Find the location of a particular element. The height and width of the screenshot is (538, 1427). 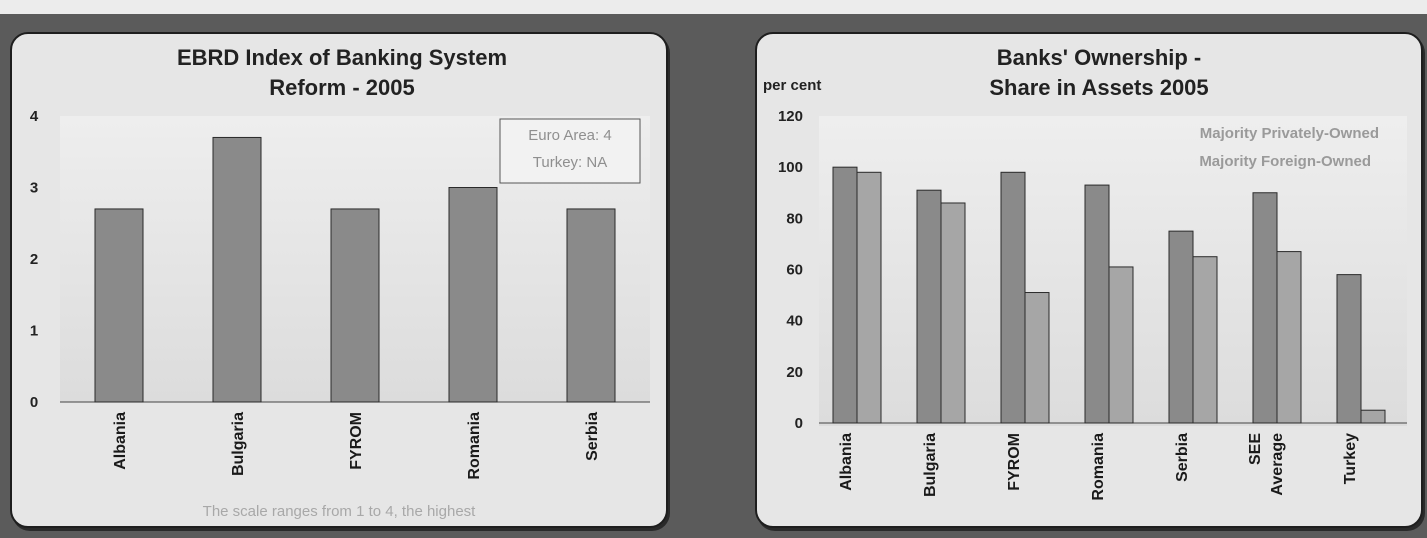

x-category-label: Turkey is located at coordinates (1350, 458).